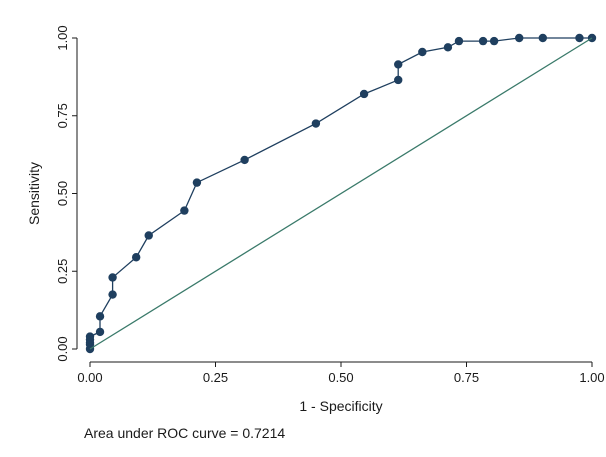 The image size is (606, 457). I want to click on auc-note: Area under ROC curve = 0.7214, so click(185, 433).